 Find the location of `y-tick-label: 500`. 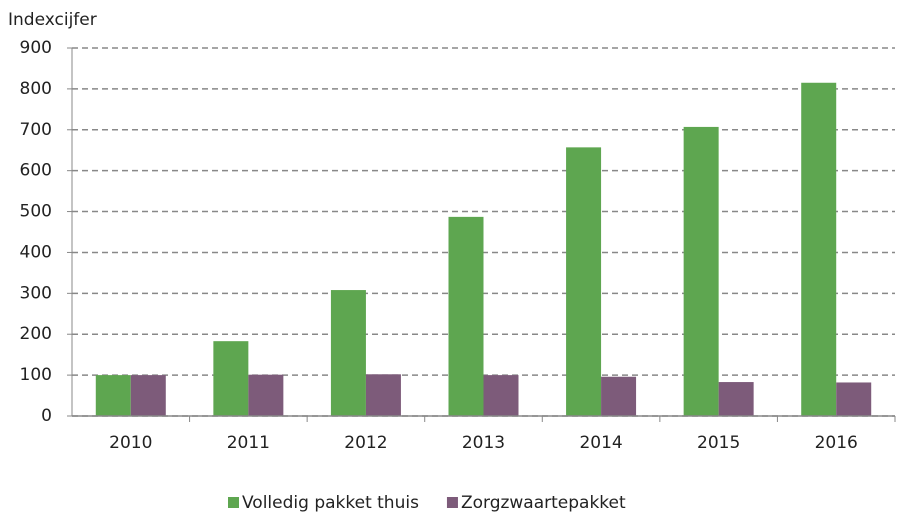

y-tick-label: 500 is located at coordinates (36, 212).